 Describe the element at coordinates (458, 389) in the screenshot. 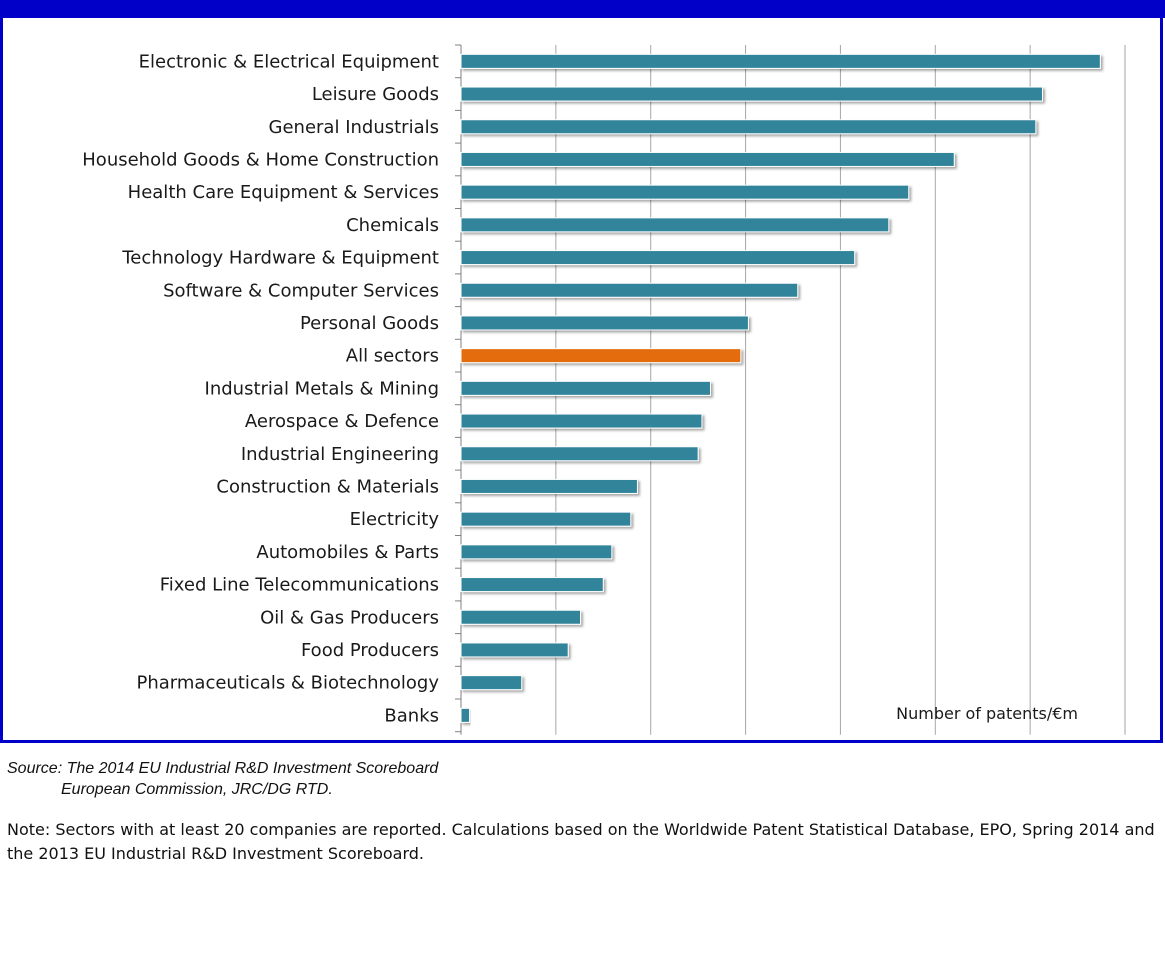

I see `axes` at that location.